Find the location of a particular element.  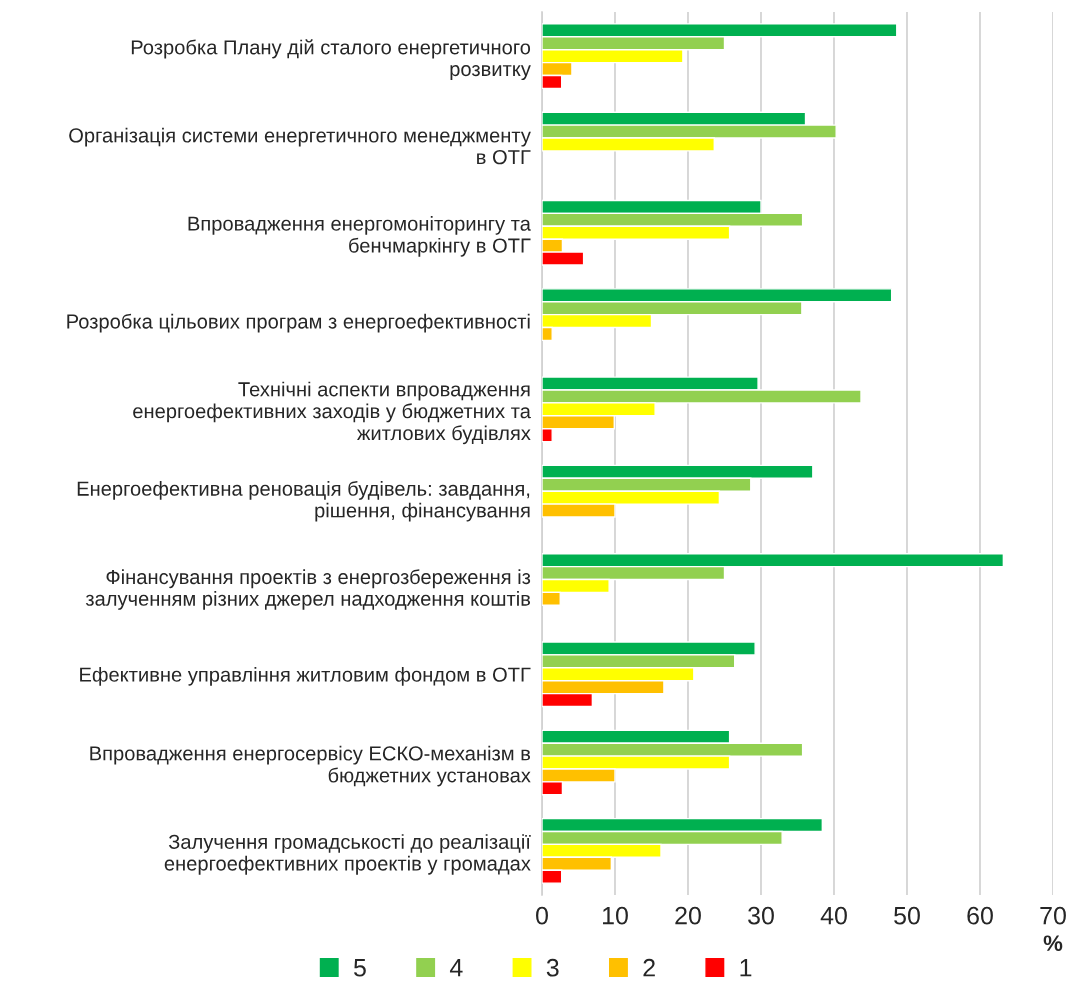

x-tick-label: 60 is located at coordinates (980, 915).